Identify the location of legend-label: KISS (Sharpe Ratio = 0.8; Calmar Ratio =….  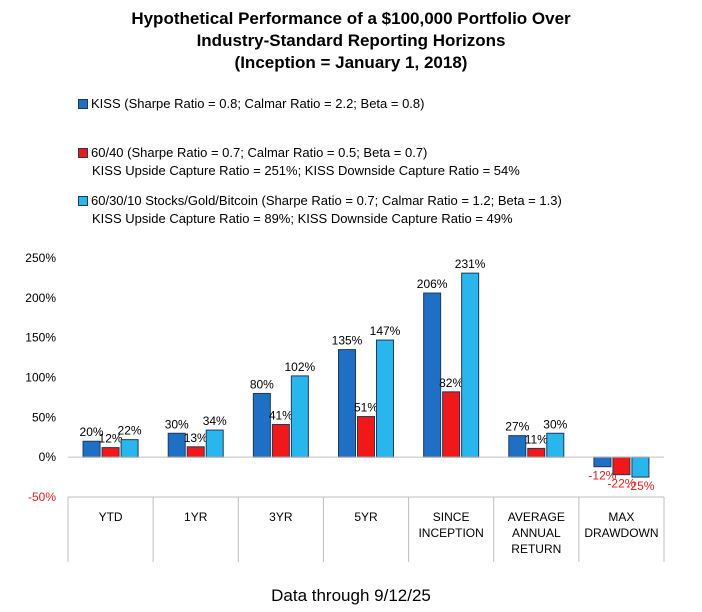
(258, 103).